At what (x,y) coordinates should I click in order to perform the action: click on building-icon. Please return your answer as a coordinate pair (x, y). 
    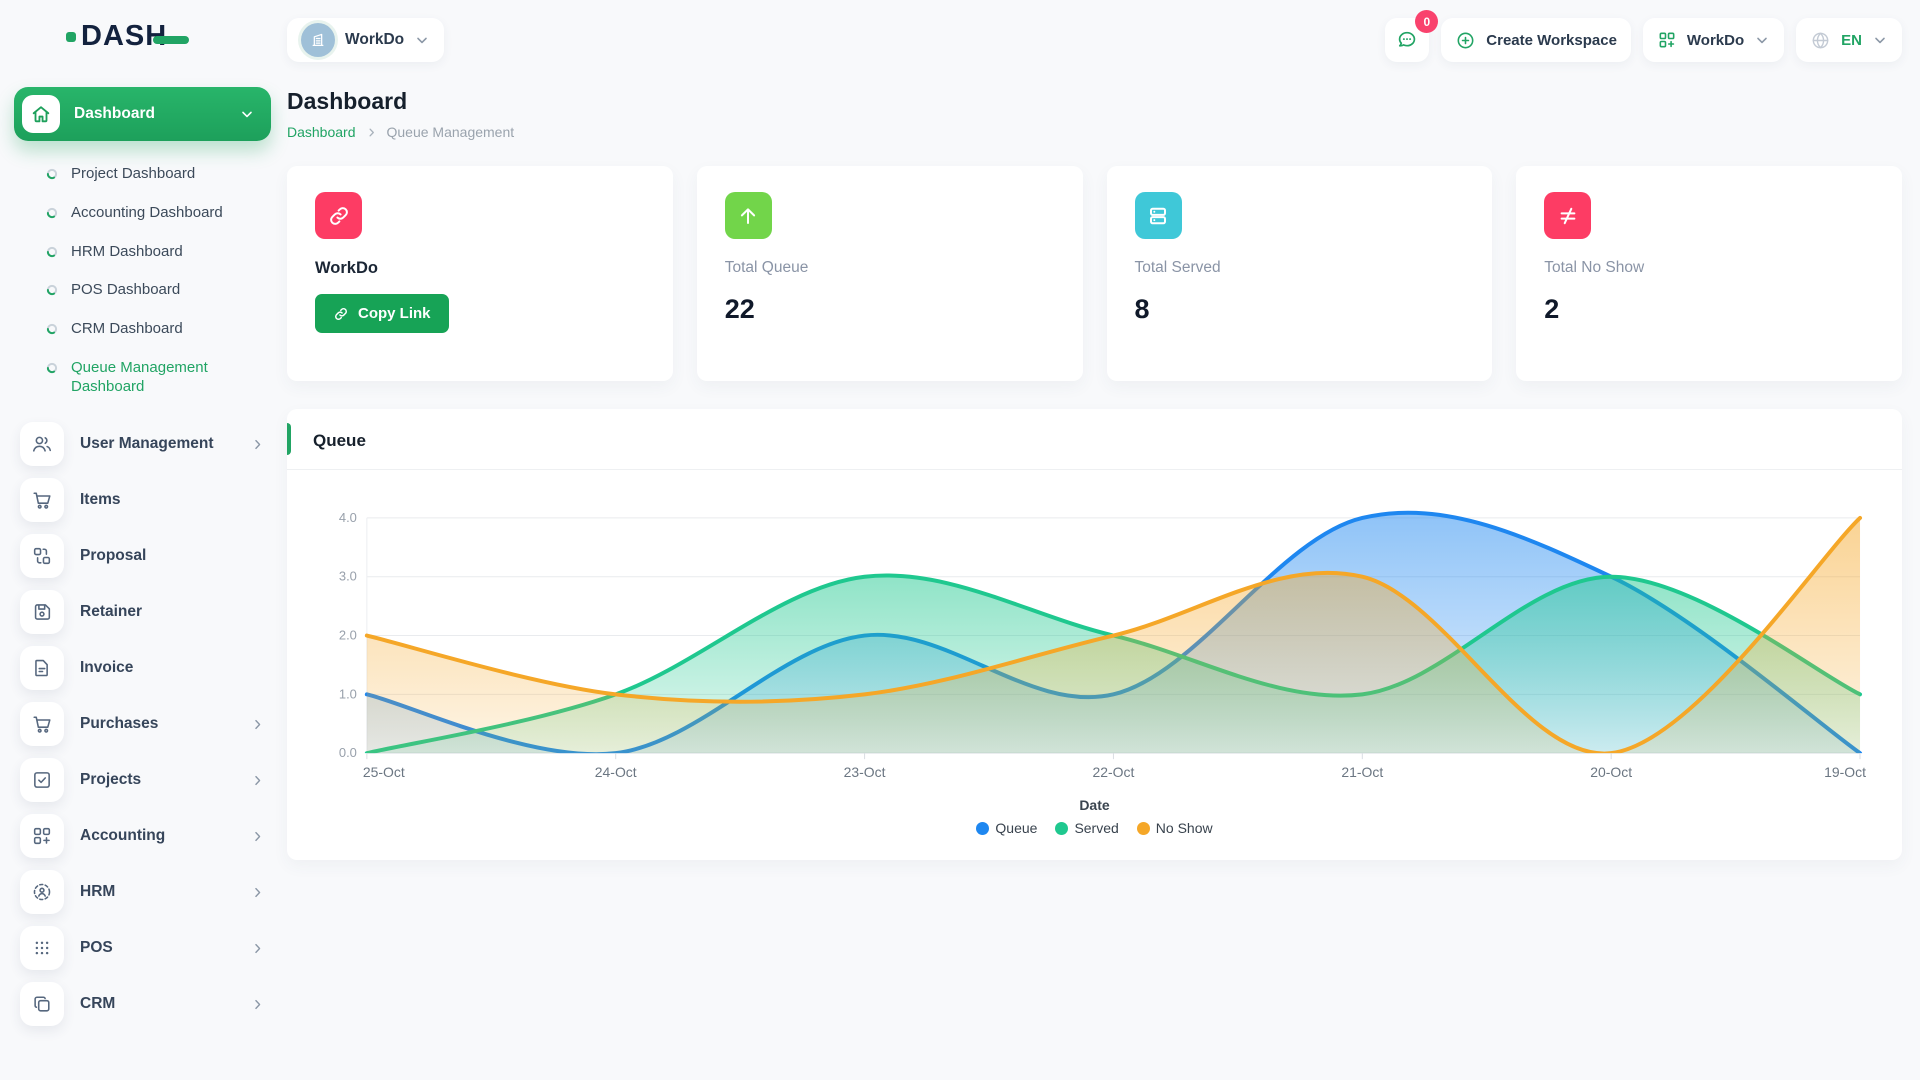
    Looking at the image, I should click on (318, 40).